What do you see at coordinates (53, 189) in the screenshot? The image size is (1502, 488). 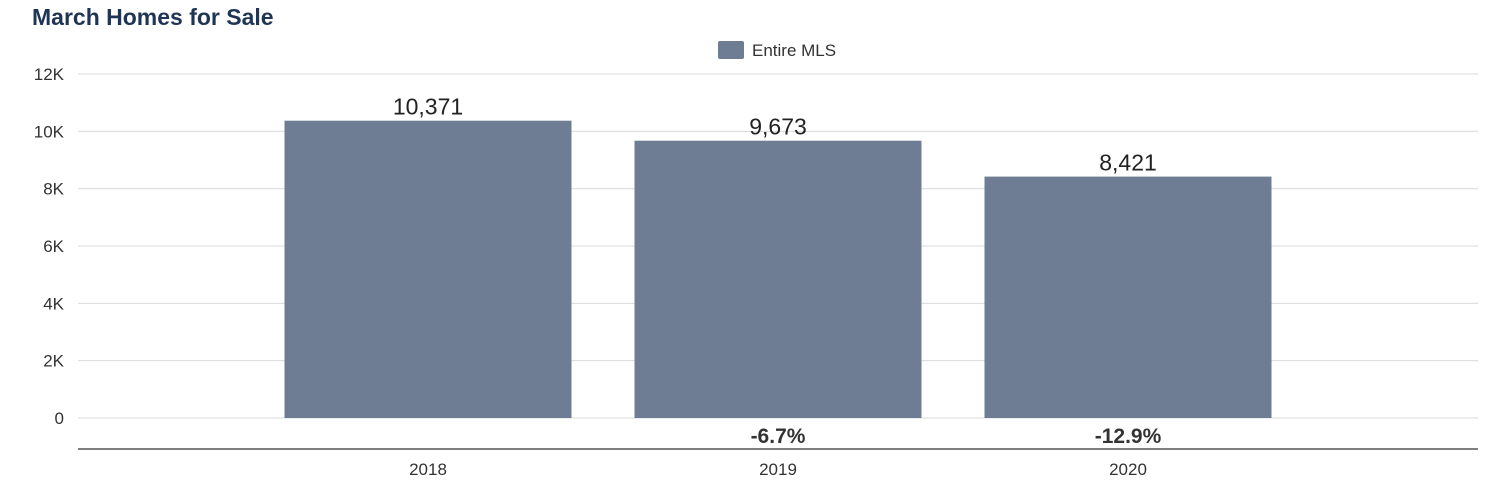 I see `y-tick-label: 8K` at bounding box center [53, 189].